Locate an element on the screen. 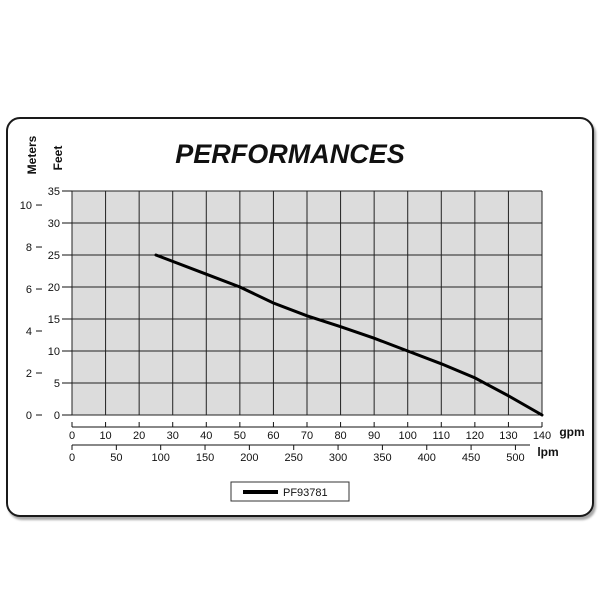  meters-tick-label: 8 is located at coordinates (29, 248).